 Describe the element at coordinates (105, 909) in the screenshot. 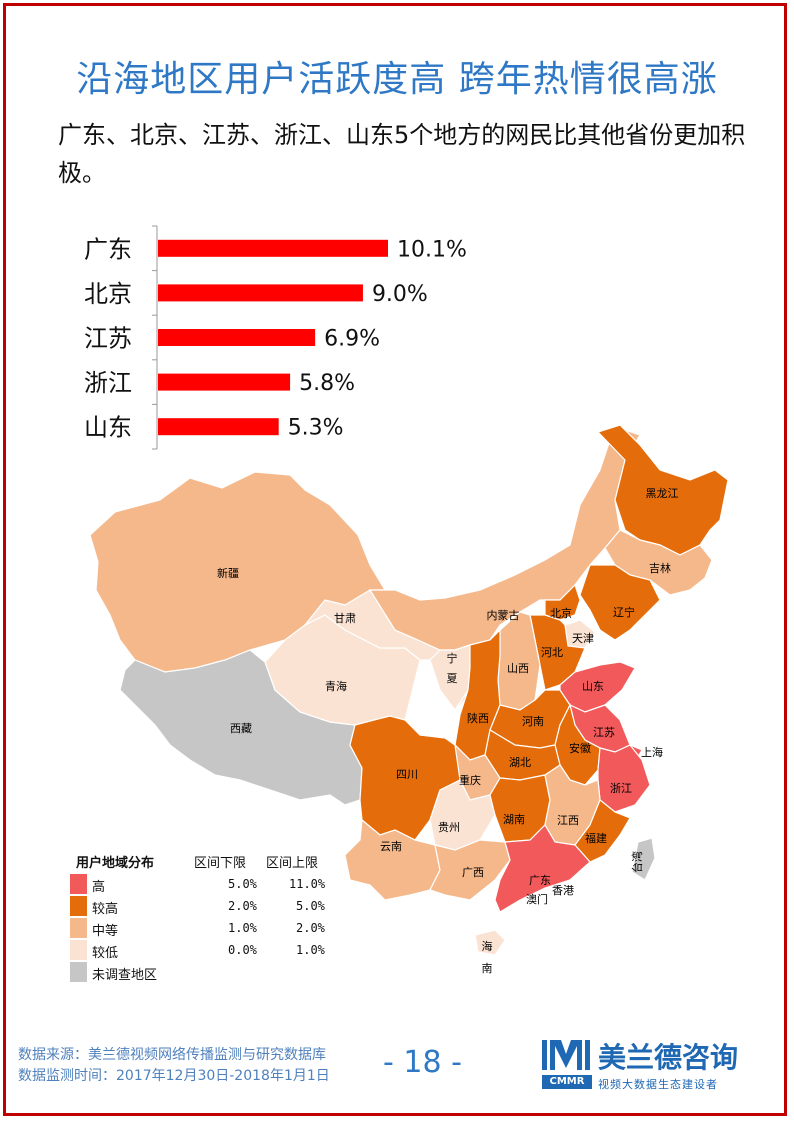

I see `legend-label: 较高` at that location.